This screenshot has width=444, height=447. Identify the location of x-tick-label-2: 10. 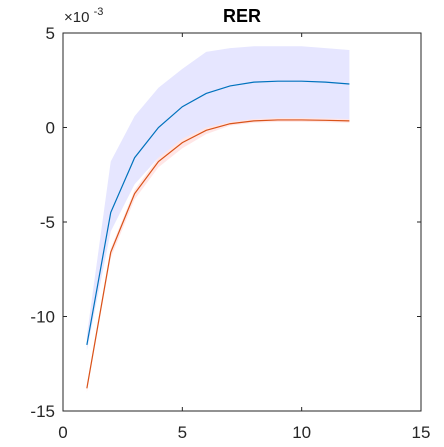
(301, 432).